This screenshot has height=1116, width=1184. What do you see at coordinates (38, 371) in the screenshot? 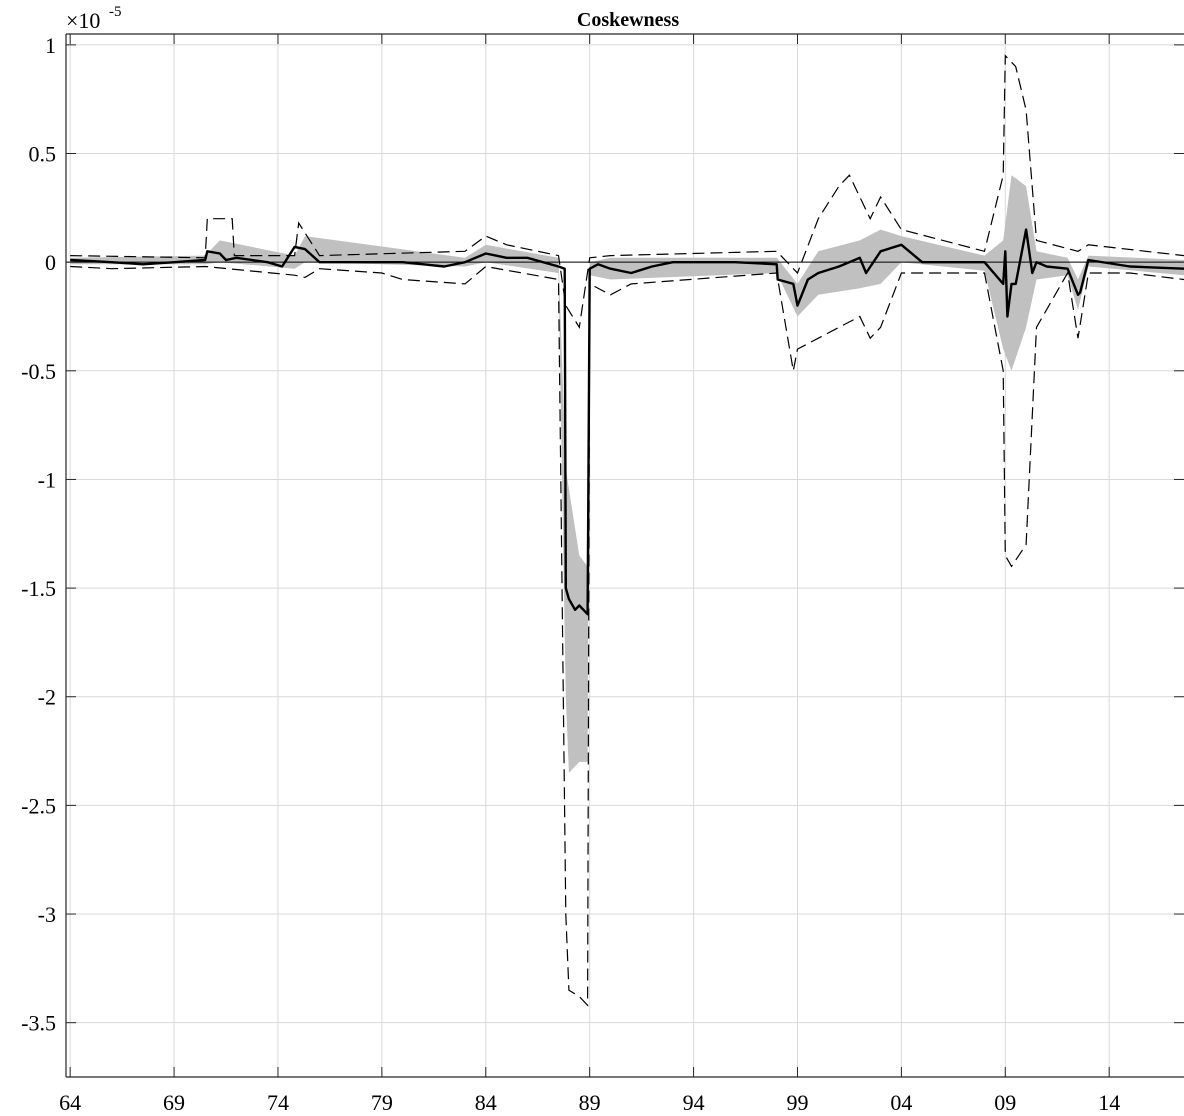
I see `y-tick-label-3: -0.5` at bounding box center [38, 371].